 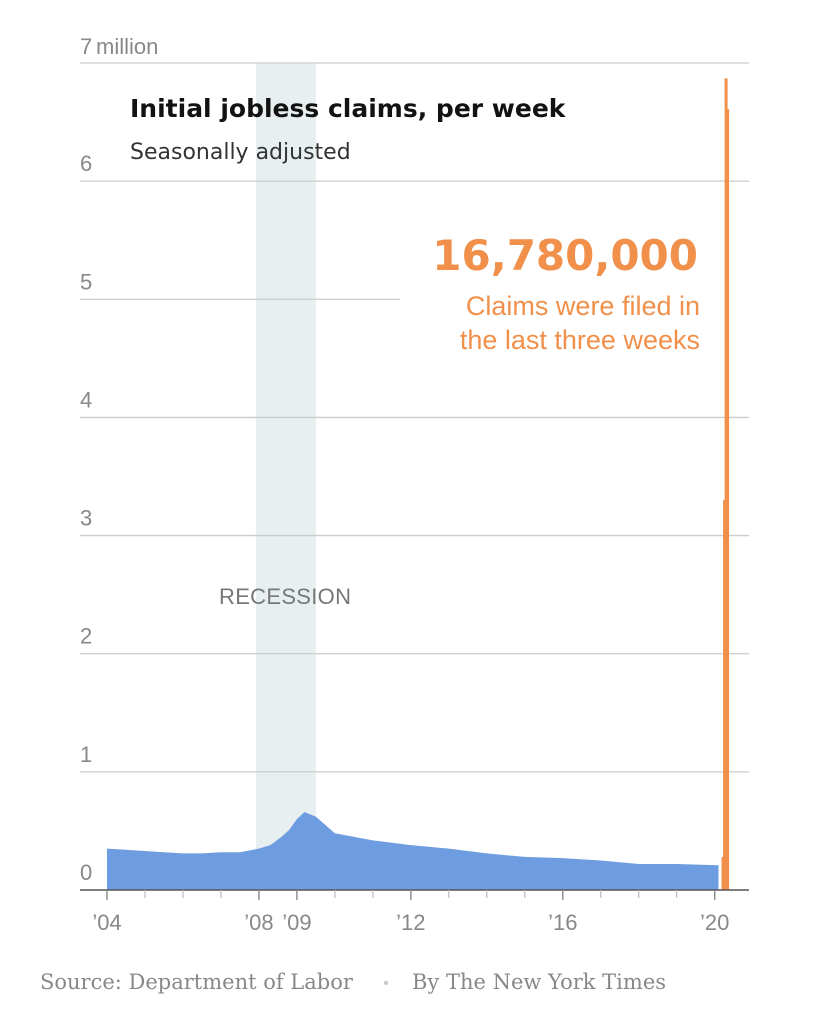 What do you see at coordinates (583, 306) in the screenshot?
I see `annotation-text-line-1: Claims were filed in` at bounding box center [583, 306].